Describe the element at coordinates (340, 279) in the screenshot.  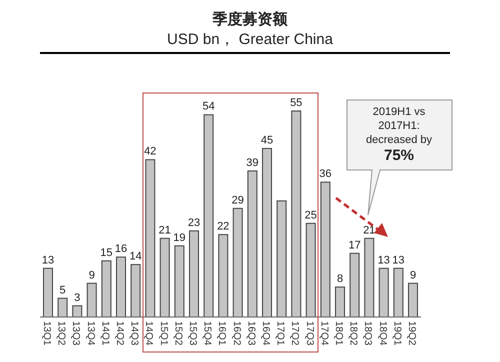
I see `data-label: 8` at that location.